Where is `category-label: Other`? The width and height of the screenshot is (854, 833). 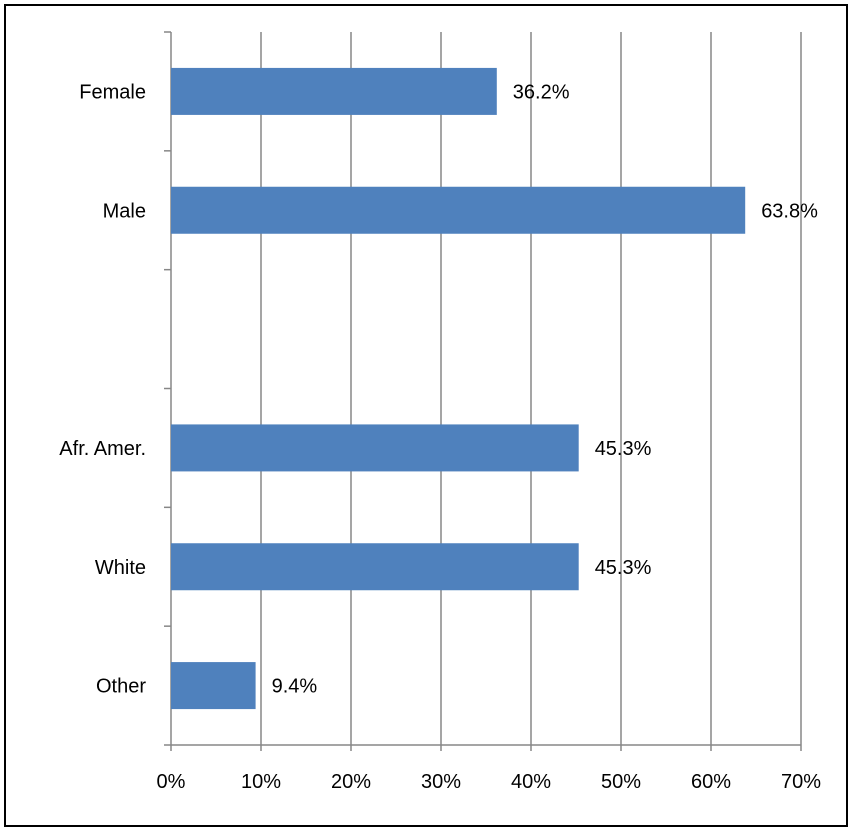 category-label: Other is located at coordinates (121, 687).